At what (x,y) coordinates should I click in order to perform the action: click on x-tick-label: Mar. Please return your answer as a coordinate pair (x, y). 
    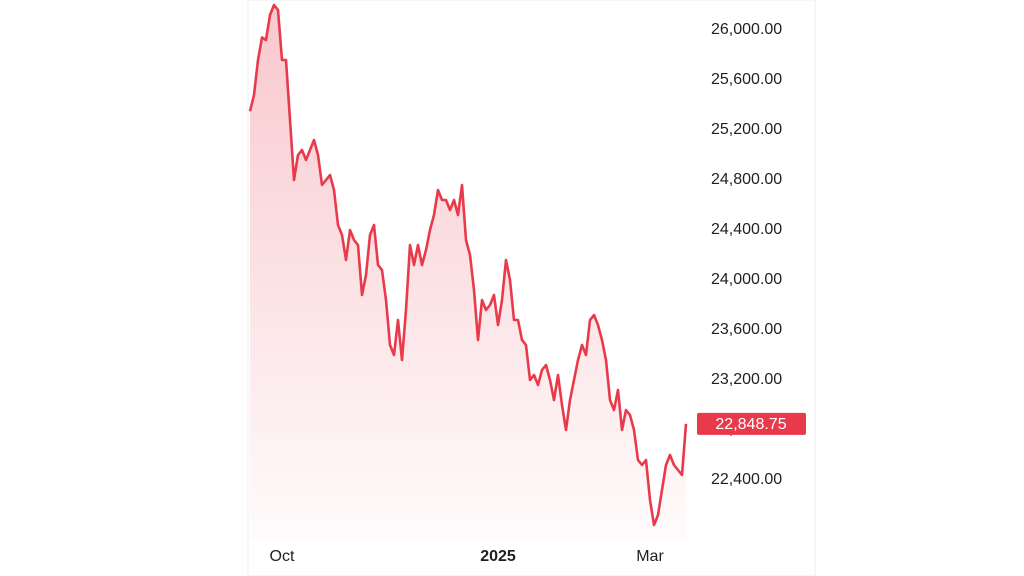
    Looking at the image, I should click on (650, 556).